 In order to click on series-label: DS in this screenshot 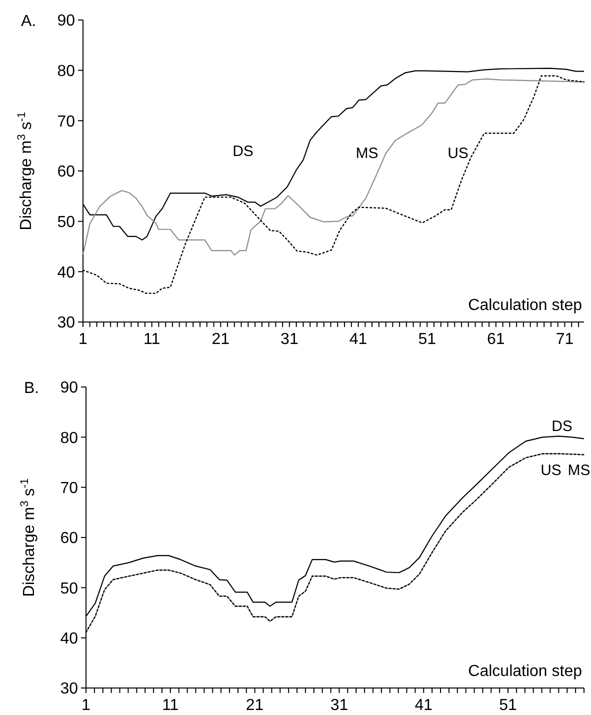, I will do `click(562, 426)`.